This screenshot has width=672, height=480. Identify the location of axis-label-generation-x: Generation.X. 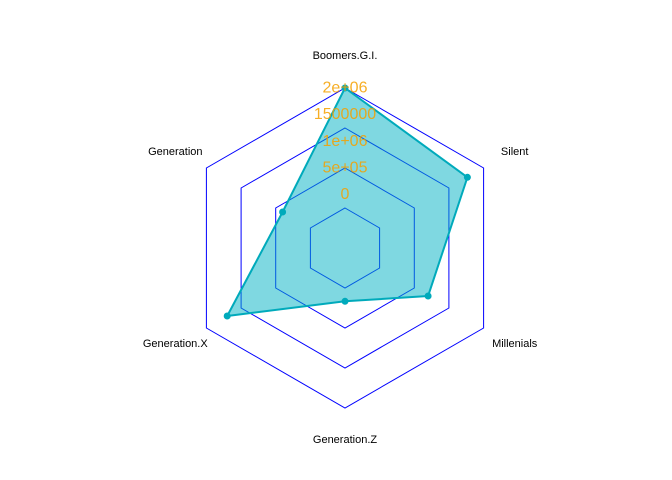
(175, 344).